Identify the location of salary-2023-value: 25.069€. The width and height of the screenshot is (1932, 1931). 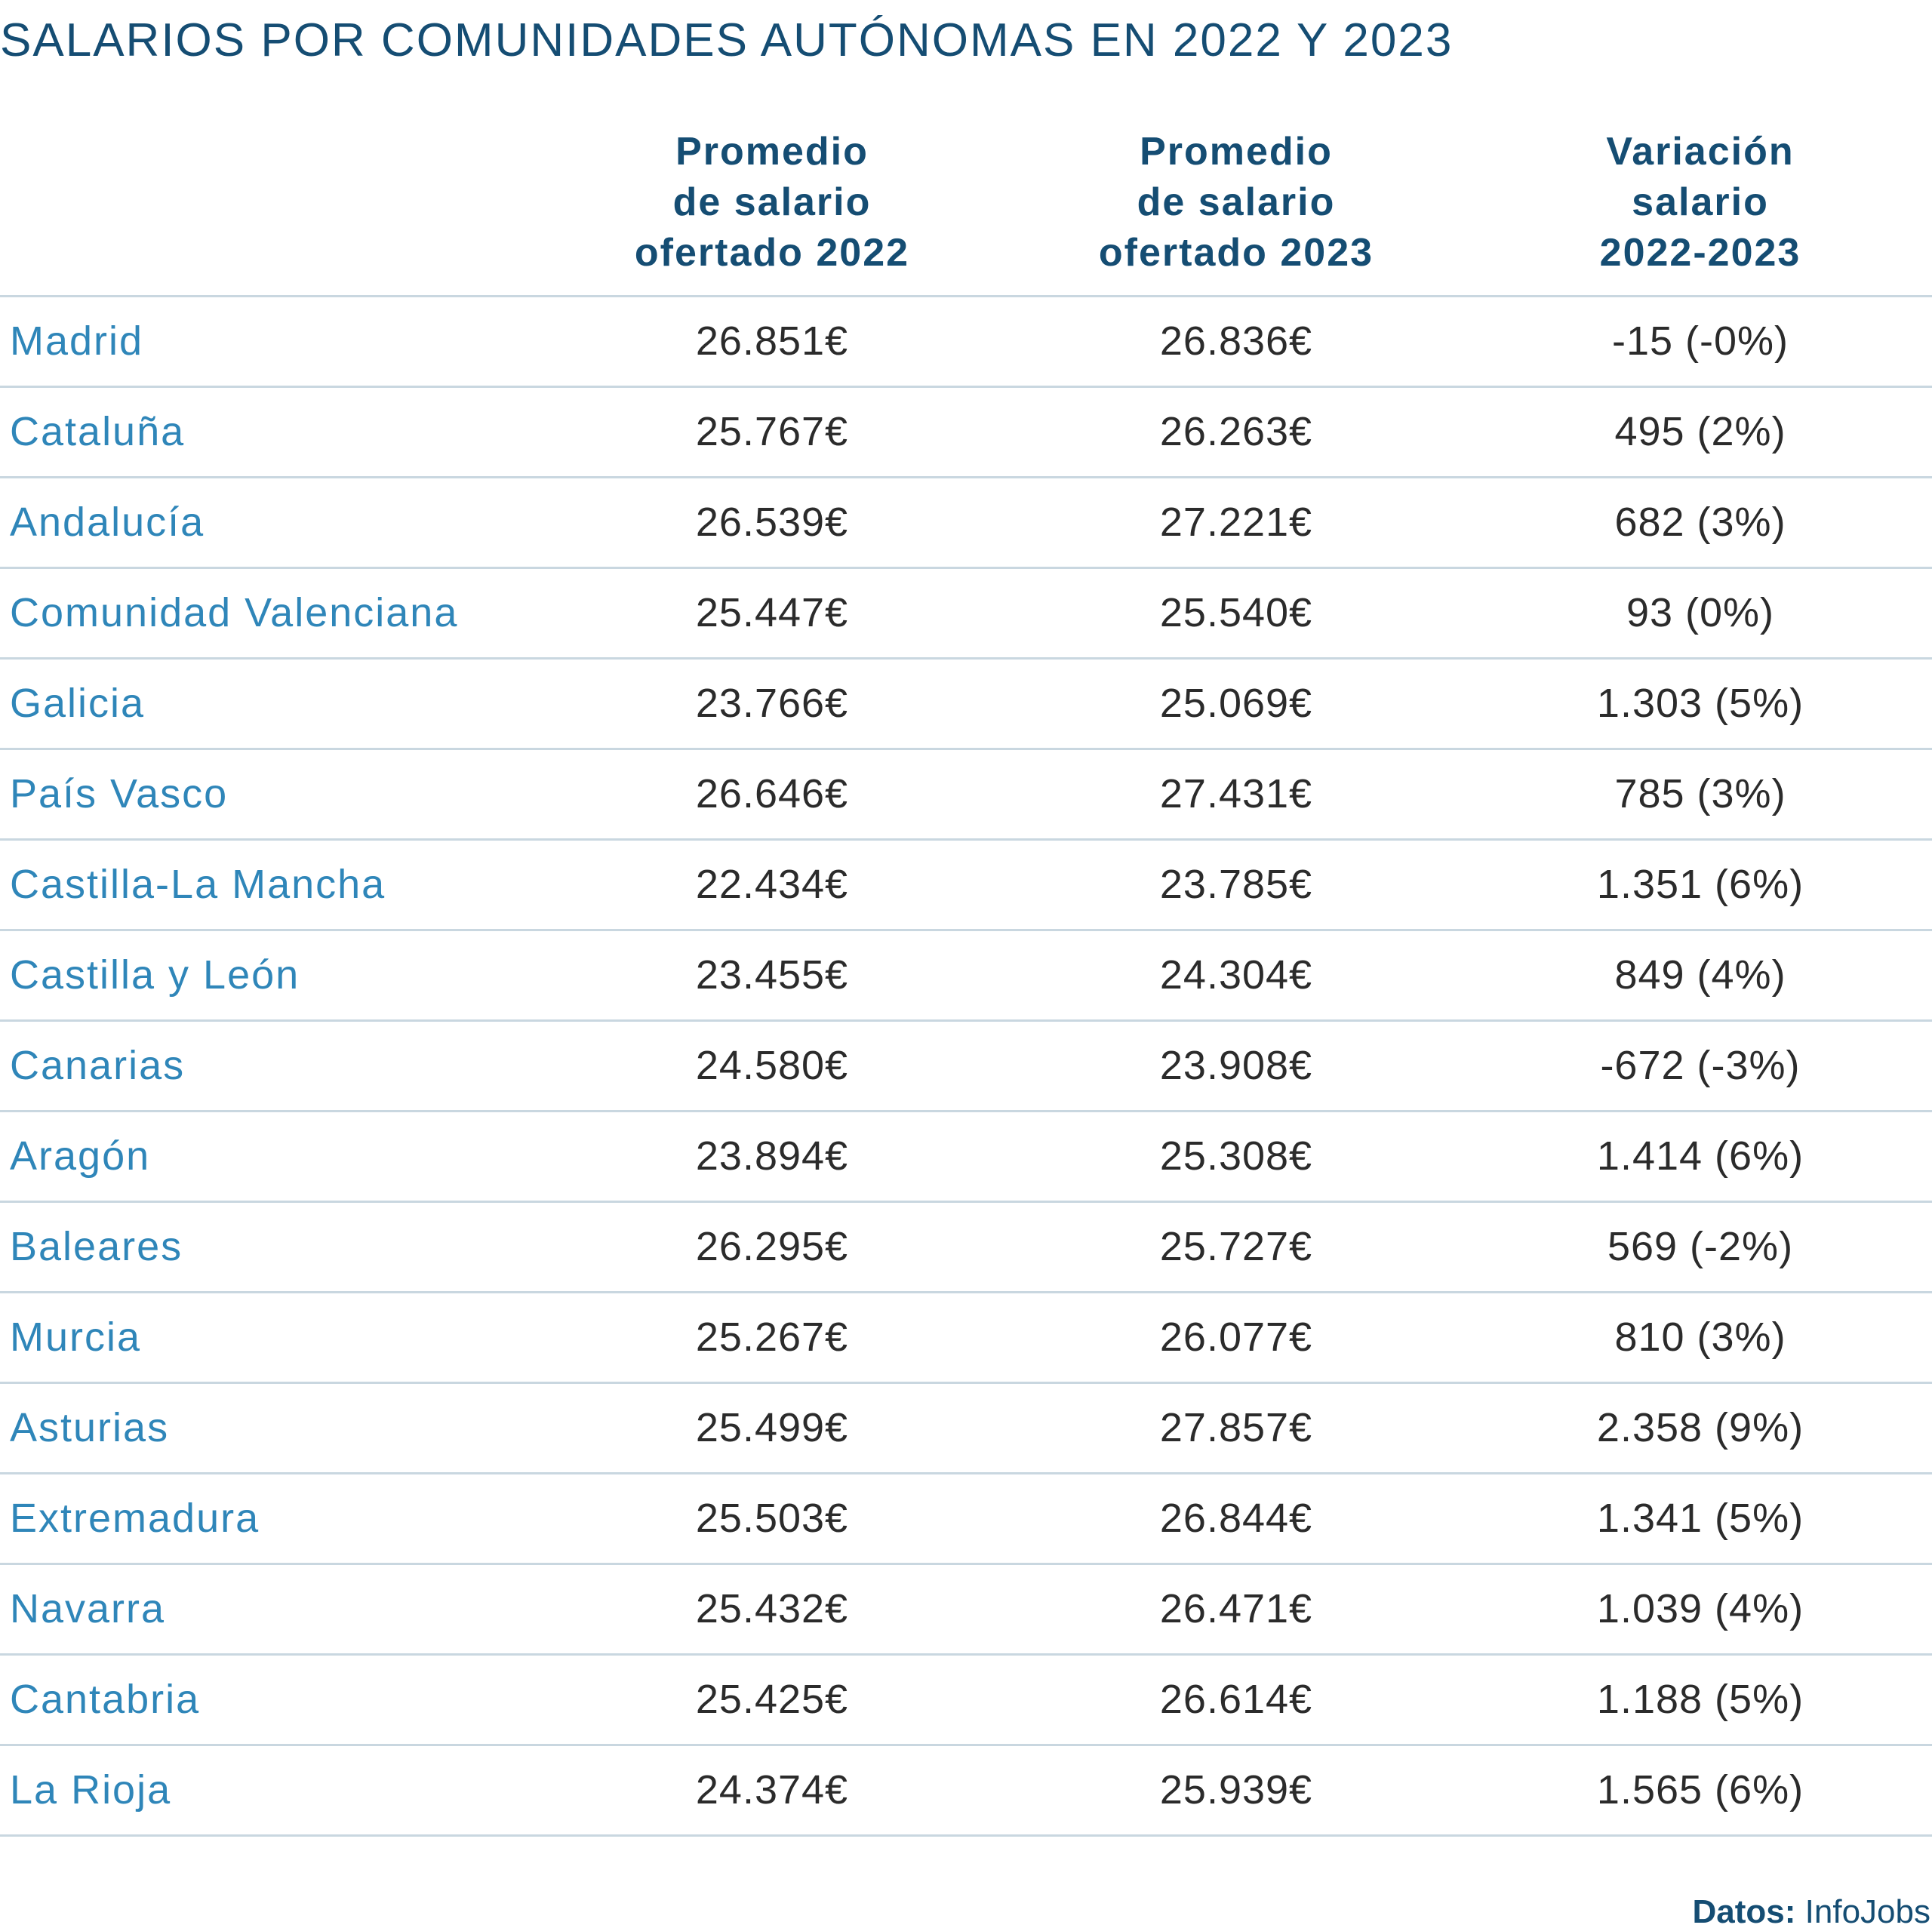
(1236, 704).